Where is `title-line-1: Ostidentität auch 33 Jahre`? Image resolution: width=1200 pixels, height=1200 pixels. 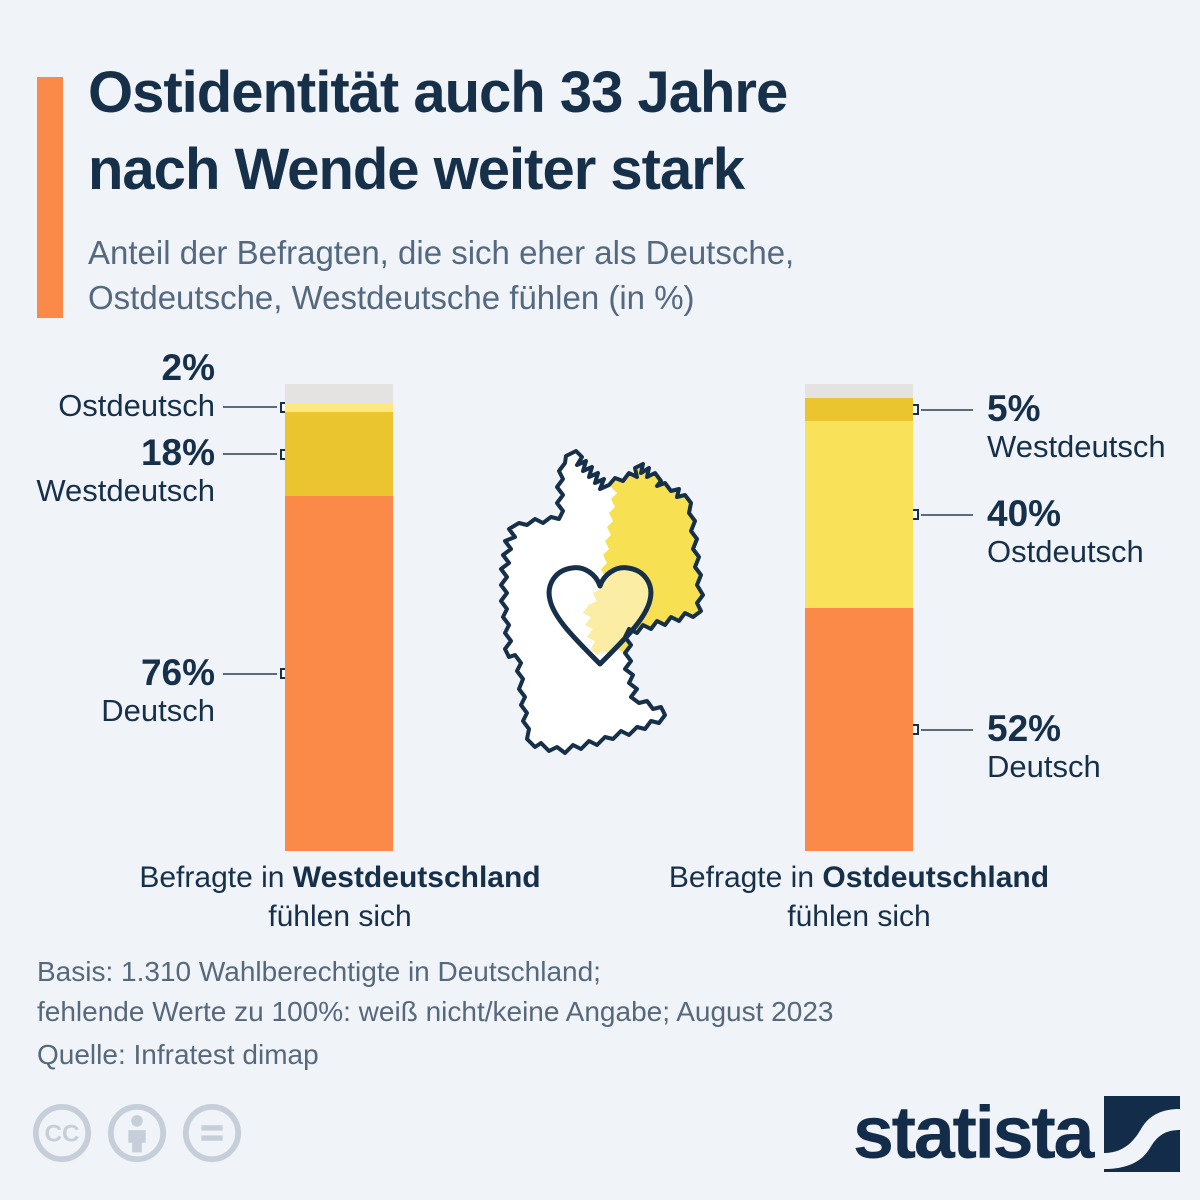
title-line-1: Ostidentität auch 33 Jahre is located at coordinates (438, 92).